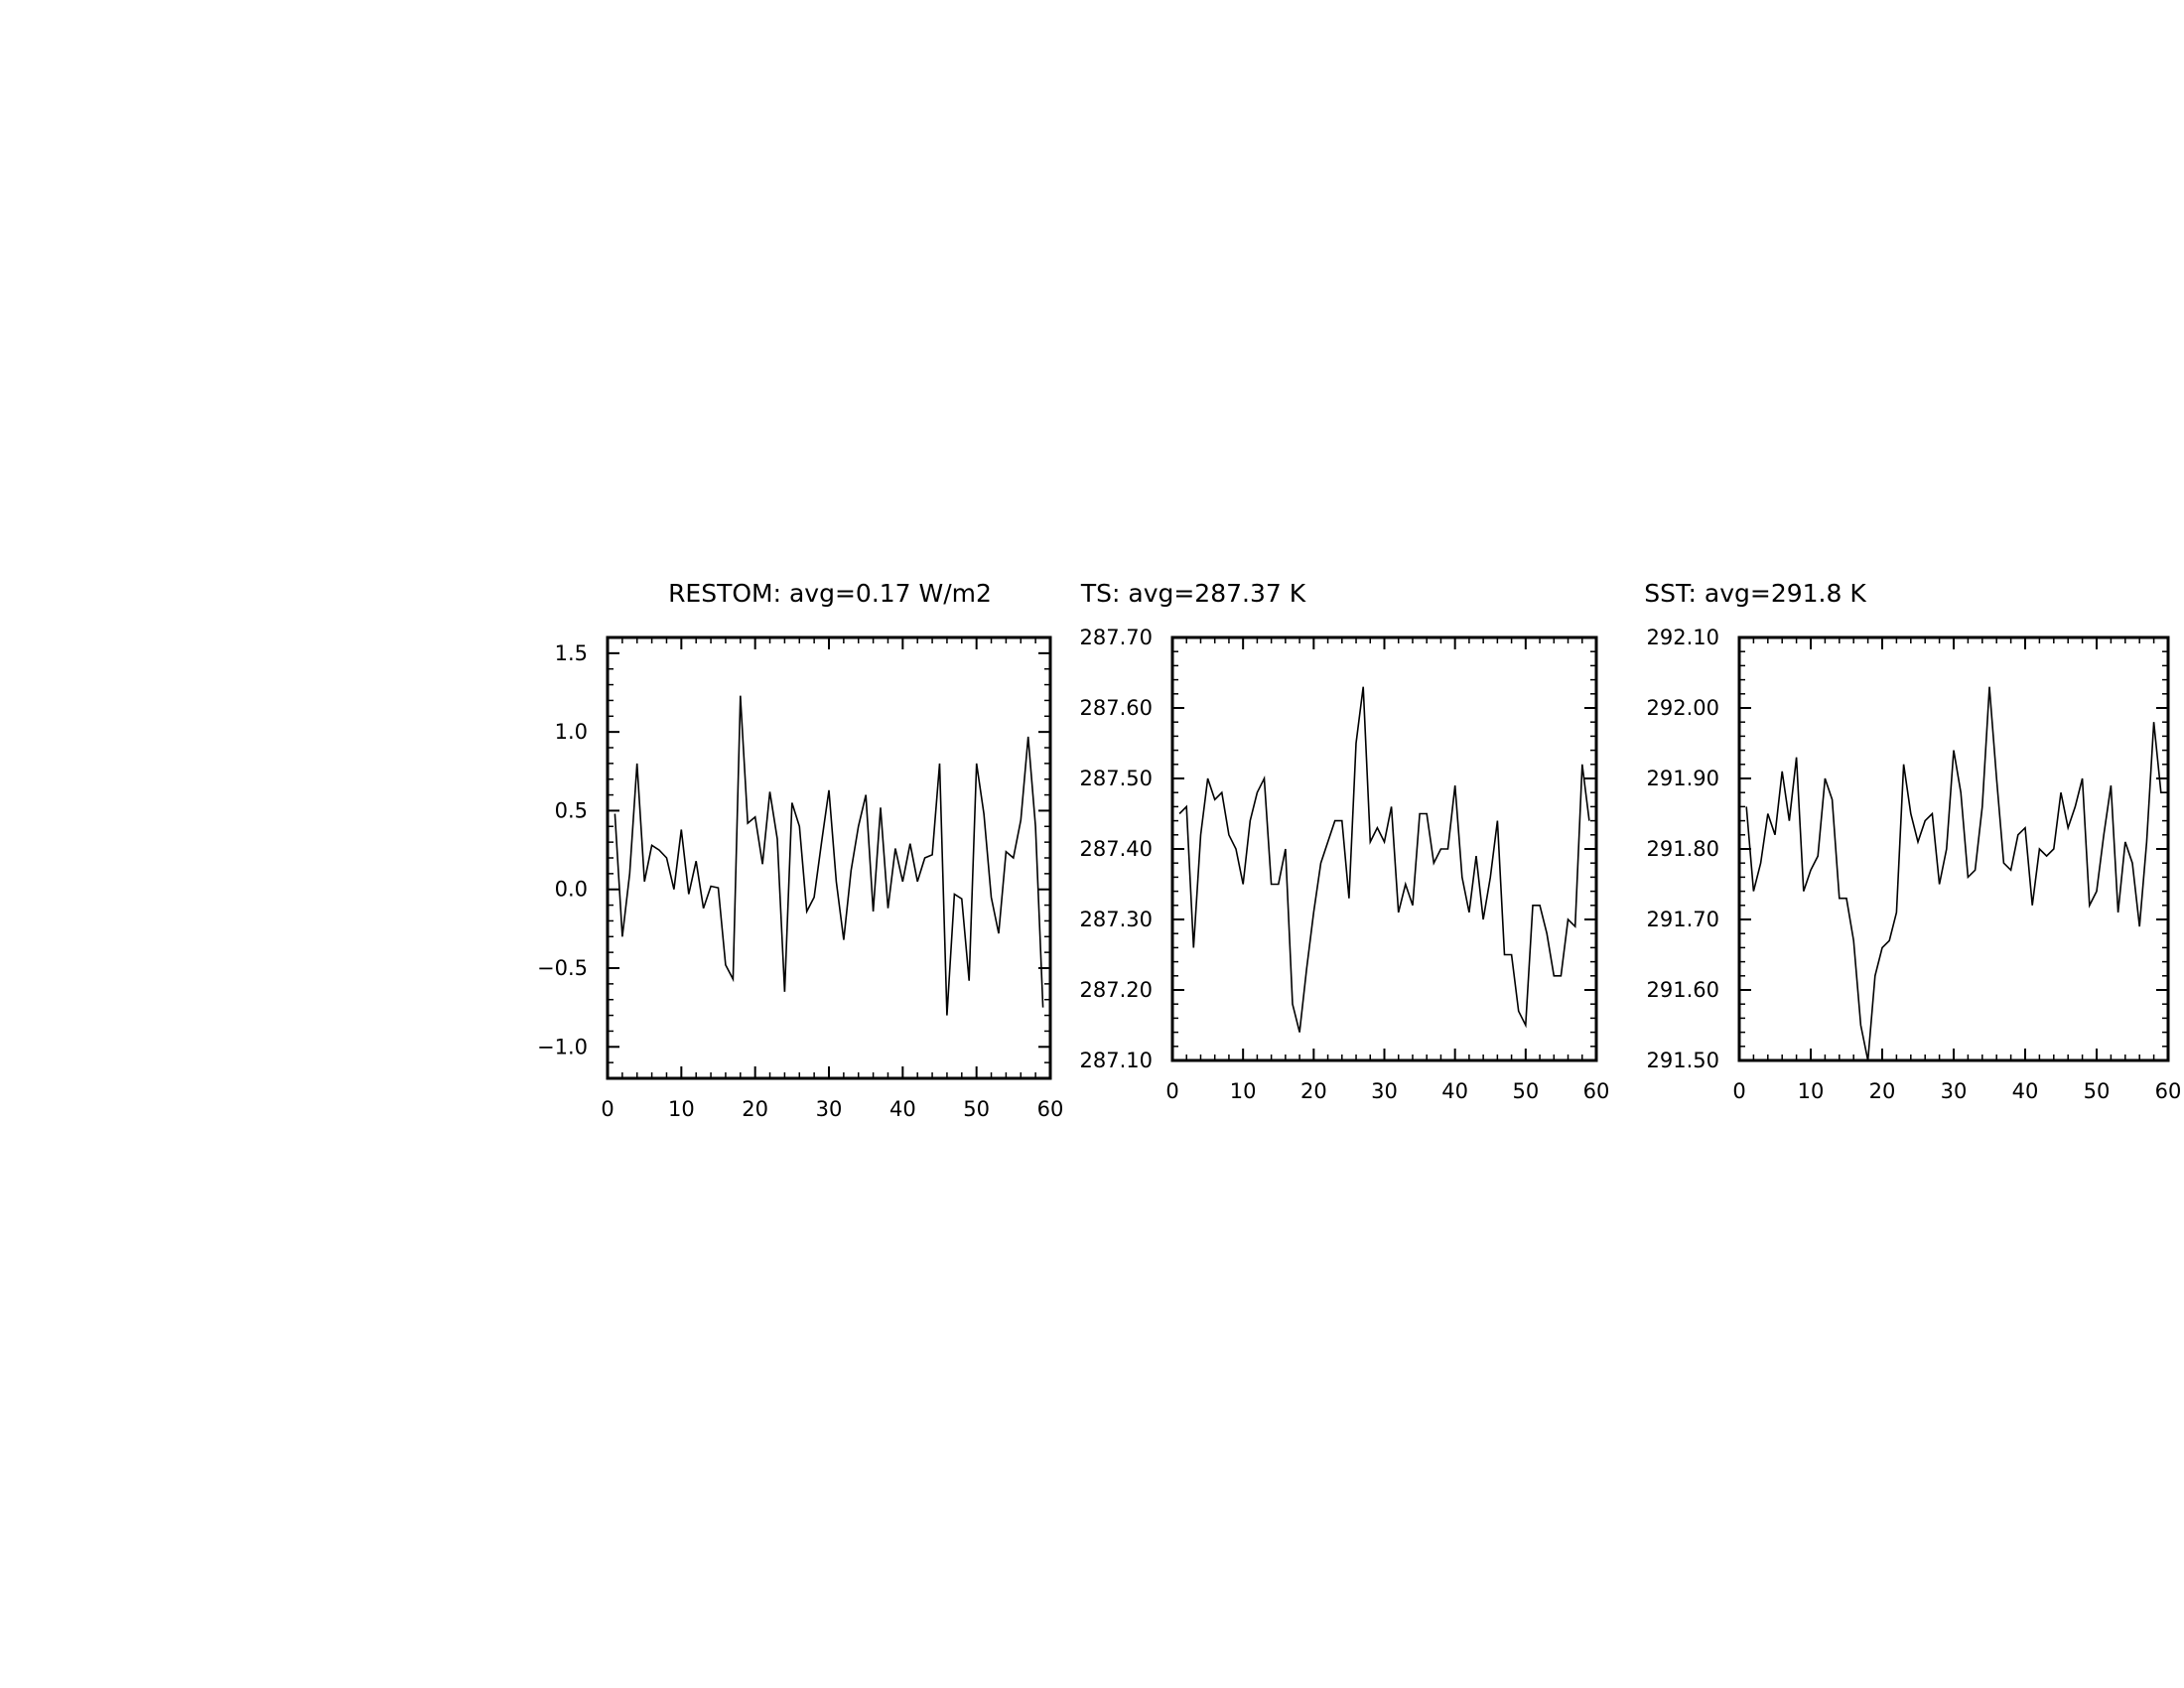 This screenshot has width=2184, height=1688. Describe the element at coordinates (1243, 1091) in the screenshot. I see `ts-x-tick-label: 10` at that location.